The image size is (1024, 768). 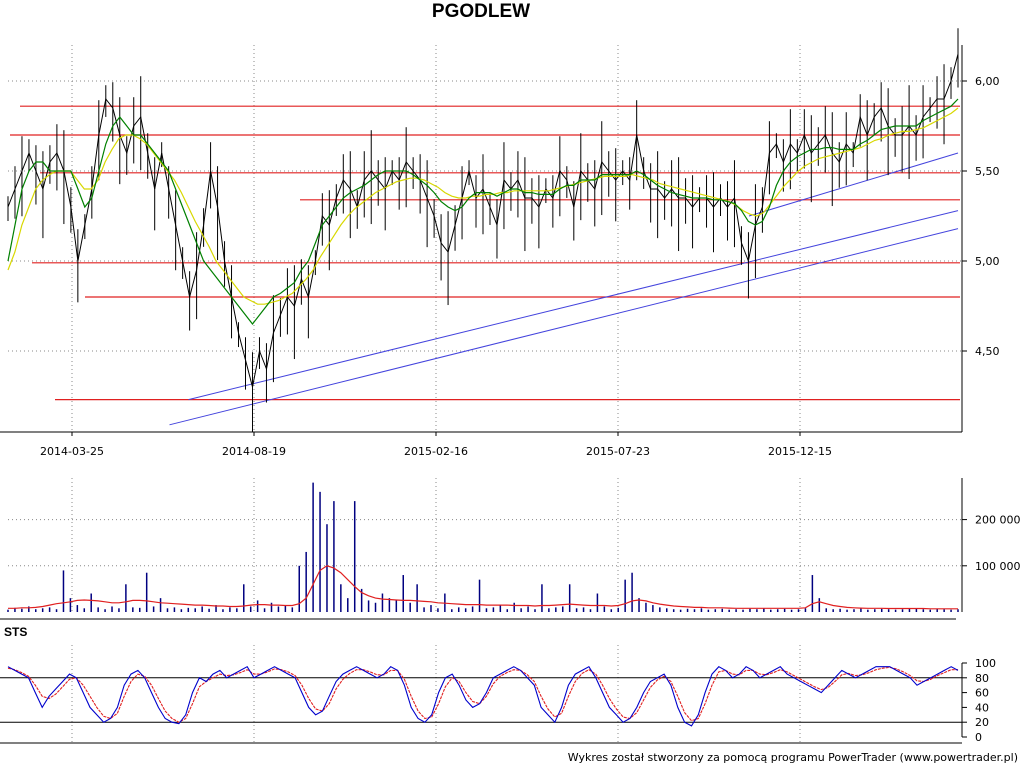 What do you see at coordinates (998, 520) in the screenshot?
I see `volume-y-tick-label-1: 200 000` at bounding box center [998, 520].